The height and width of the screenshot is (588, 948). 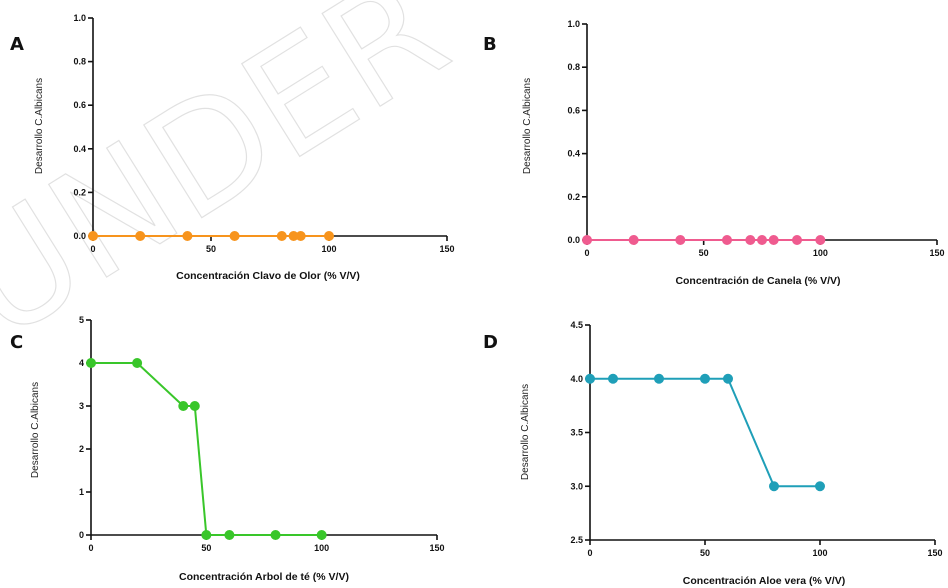 What do you see at coordinates (81, 535) in the screenshot?
I see `y-tick-label: 0` at bounding box center [81, 535].